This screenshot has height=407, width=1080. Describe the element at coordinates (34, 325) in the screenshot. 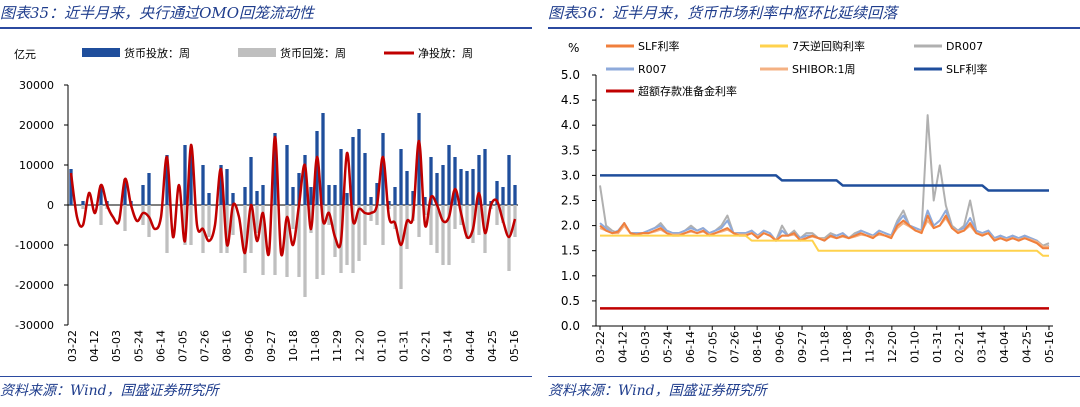

I see `y-tick-label: -30000` at that location.